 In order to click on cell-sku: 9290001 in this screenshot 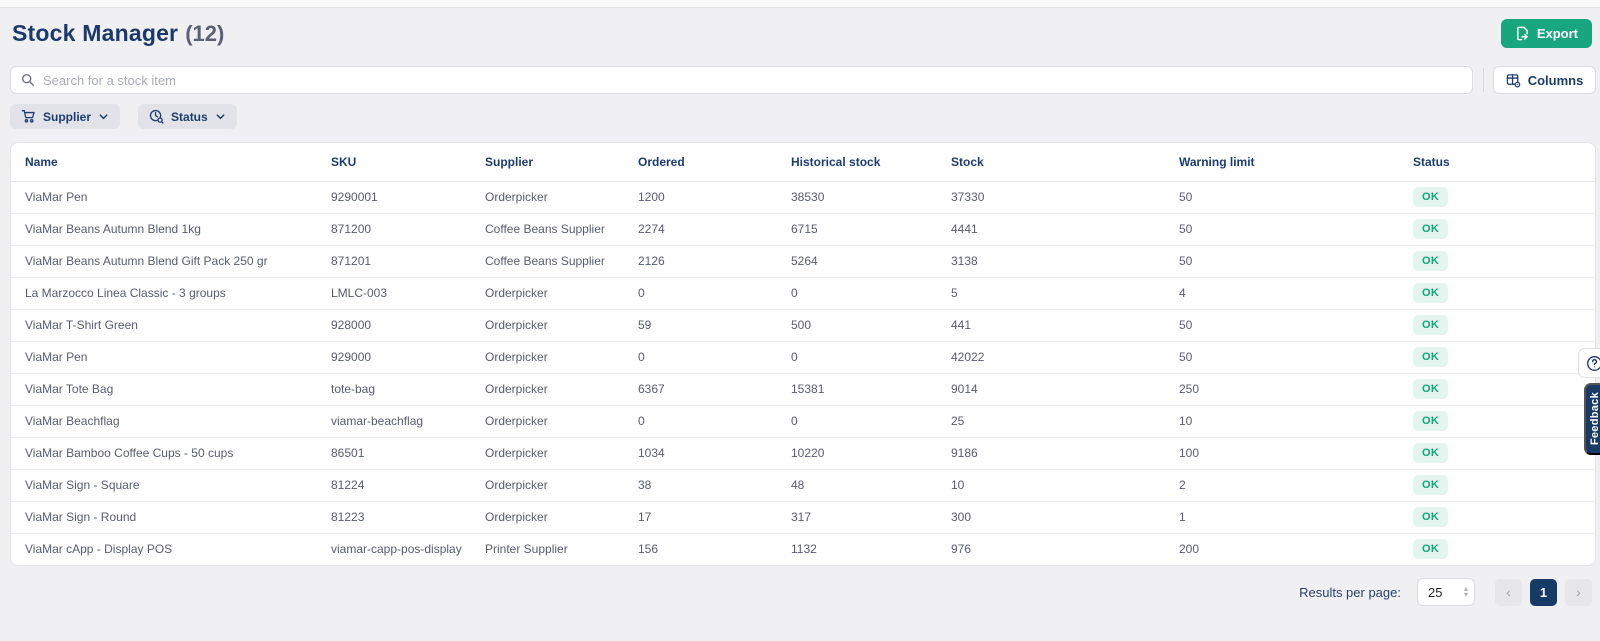, I will do `click(408, 197)`.